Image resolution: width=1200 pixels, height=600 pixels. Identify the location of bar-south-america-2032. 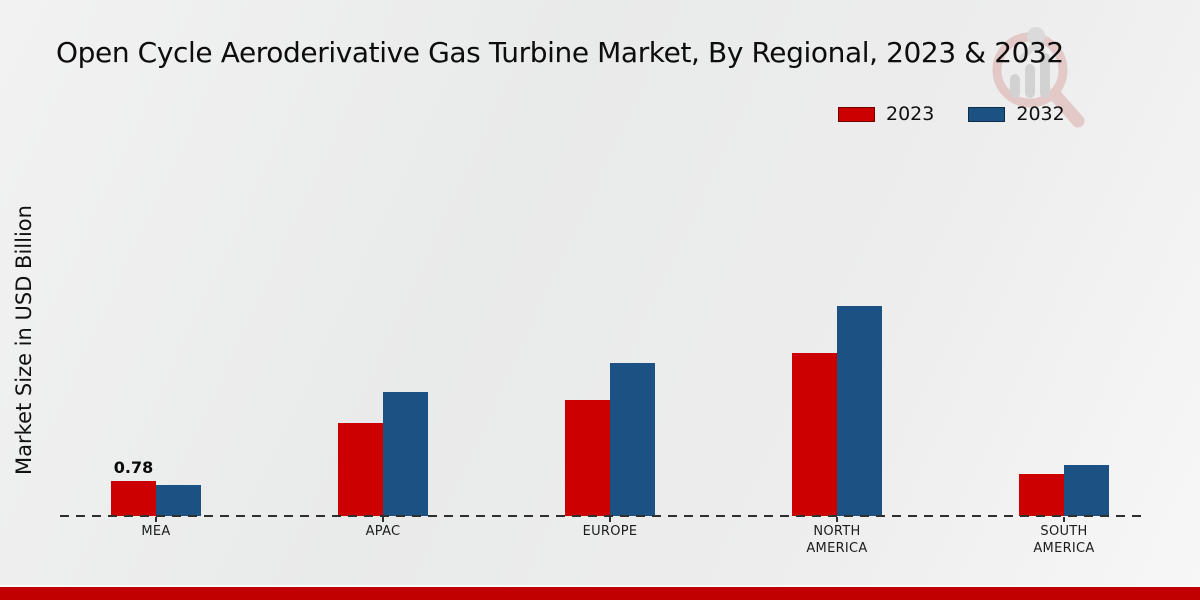
(1086, 490).